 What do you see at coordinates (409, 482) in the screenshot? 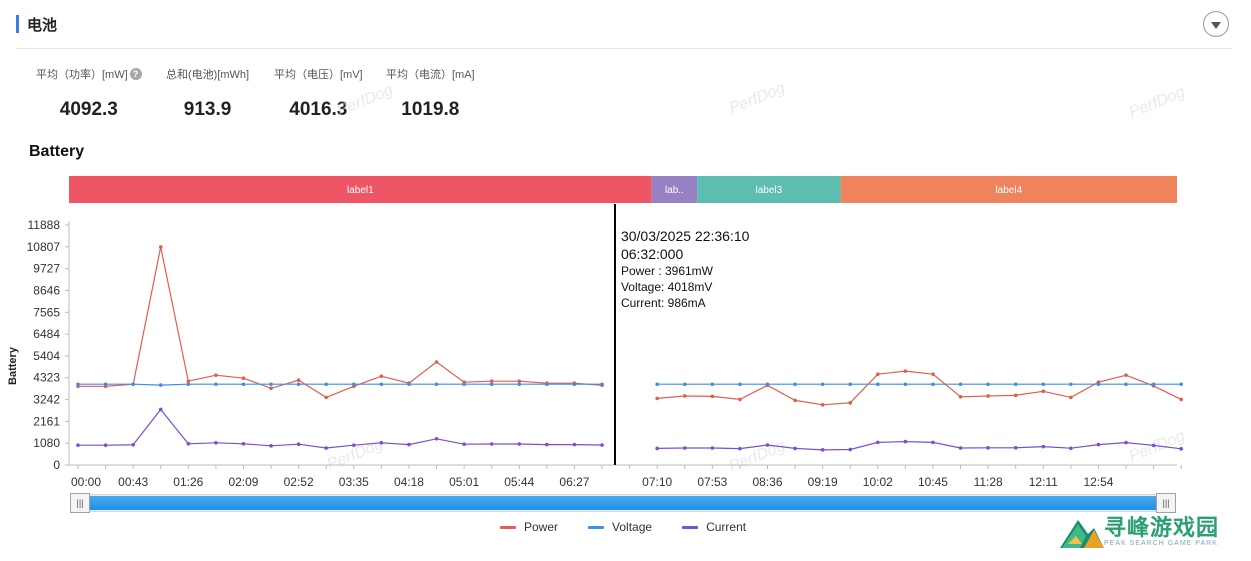
I see `x-tick-label: 04:18` at bounding box center [409, 482].